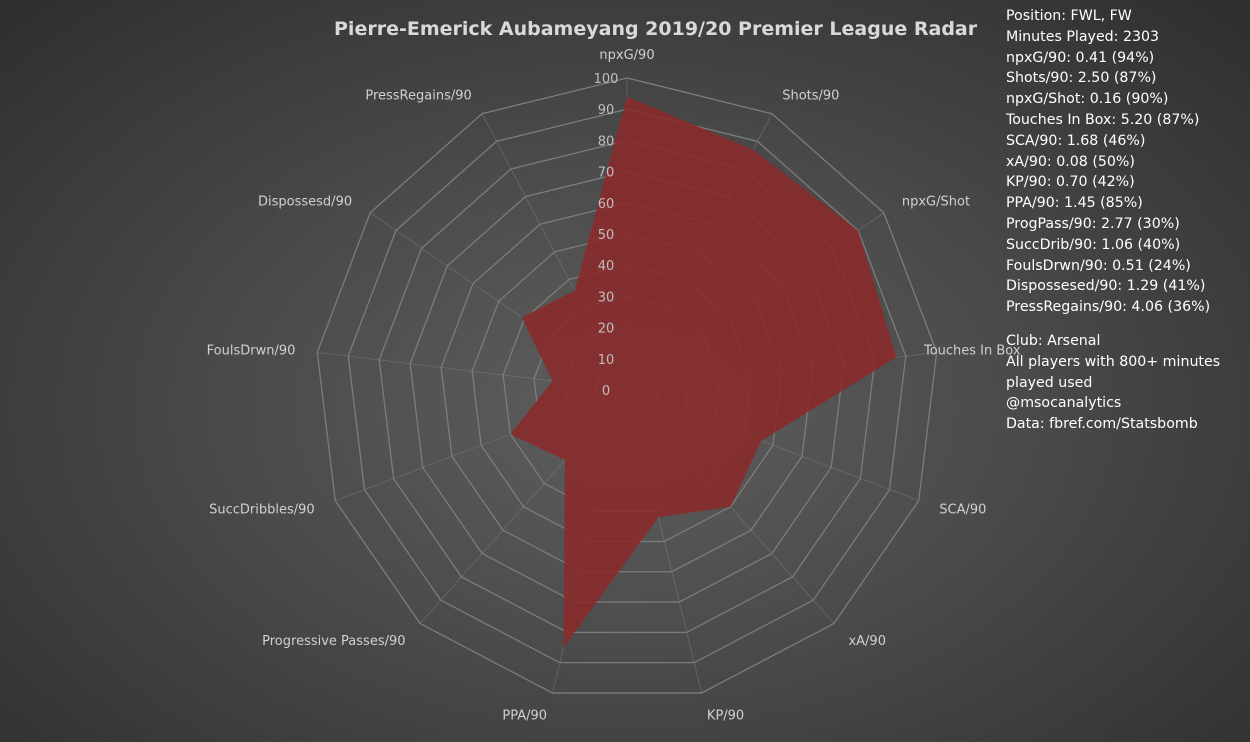  Describe the element at coordinates (305, 201) in the screenshot. I see `axis-label: Dispossesd/90` at that location.